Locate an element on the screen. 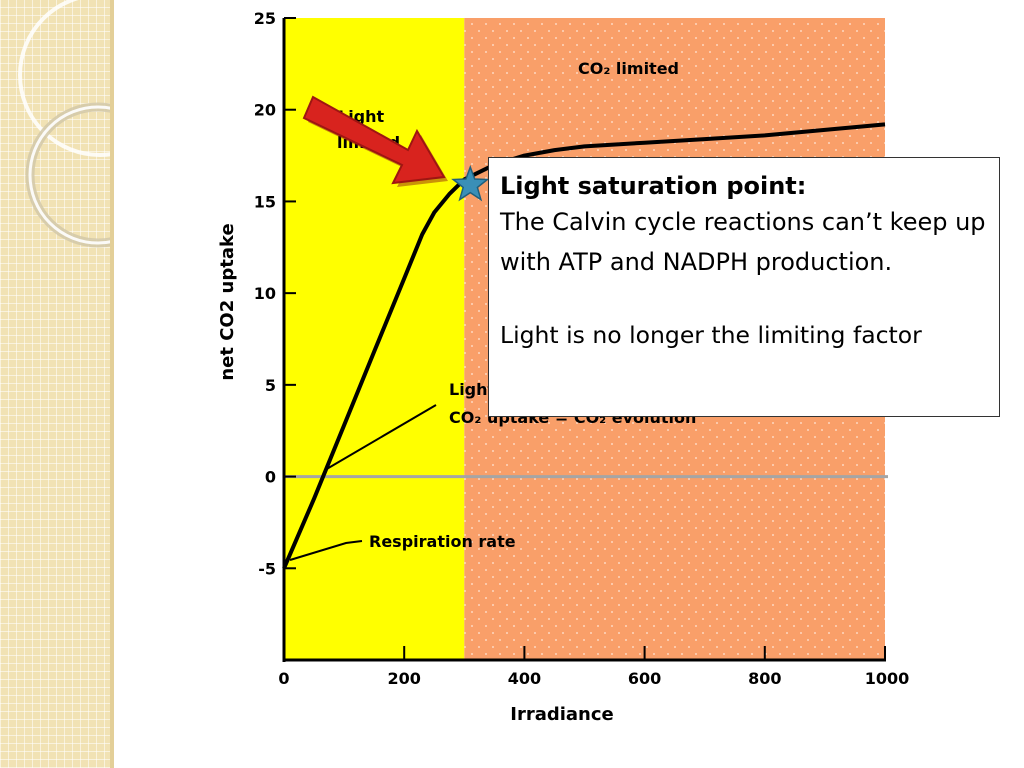 This screenshot has height=768, width=1024. decor-circle-top is located at coordinates (65, 78).